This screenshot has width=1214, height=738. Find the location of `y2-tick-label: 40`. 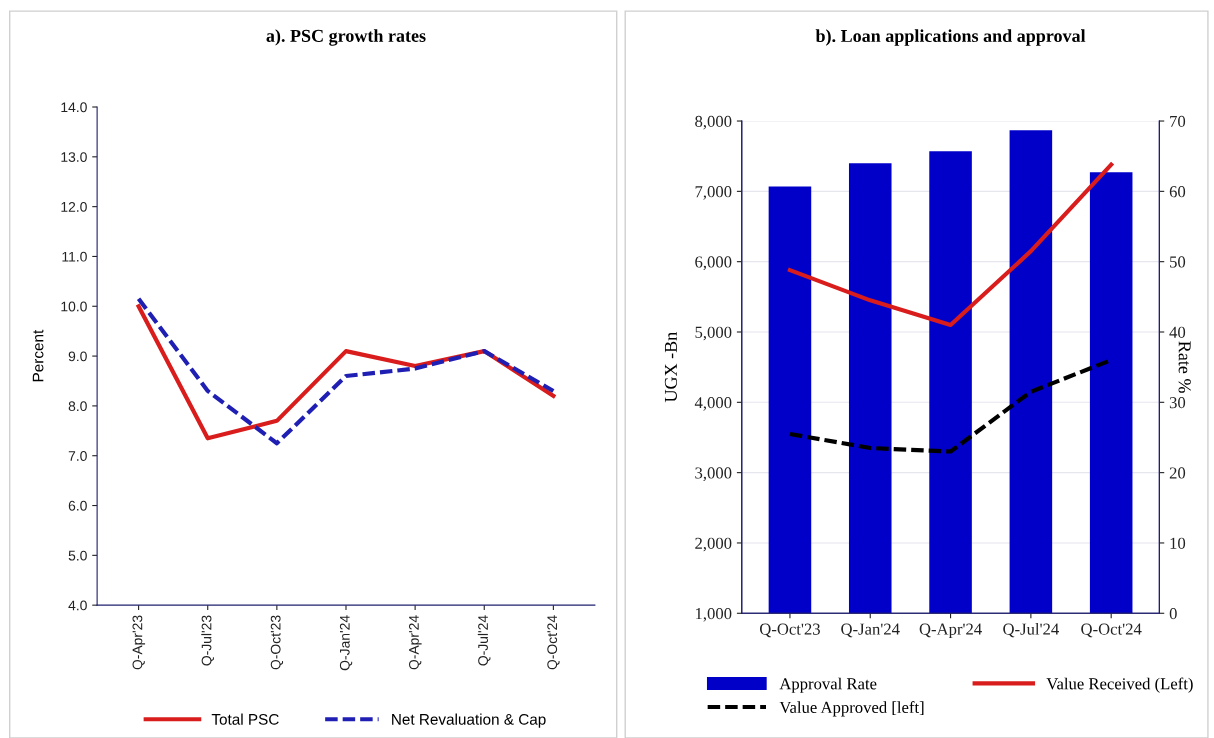

y2-tick-label: 40 is located at coordinates (1177, 332).